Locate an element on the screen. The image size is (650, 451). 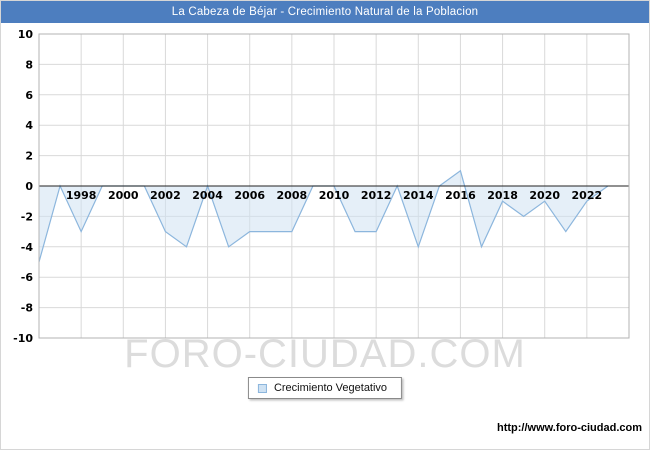
svg-text: 10 is located at coordinates (26, 34).